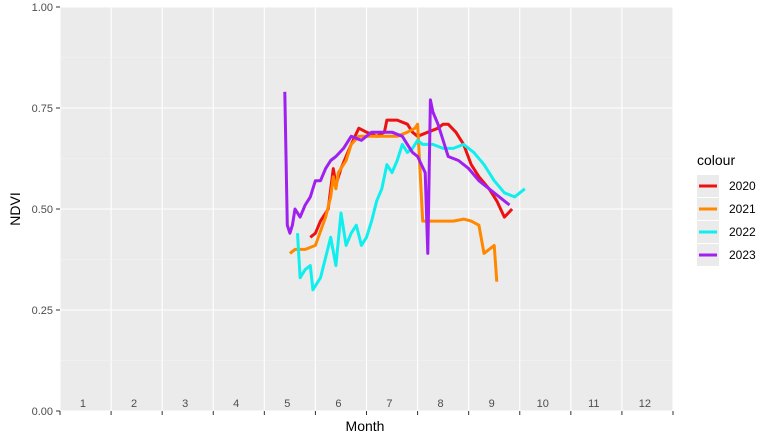  Describe the element at coordinates (543, 404) in the screenshot. I see `month-label: 10` at that location.